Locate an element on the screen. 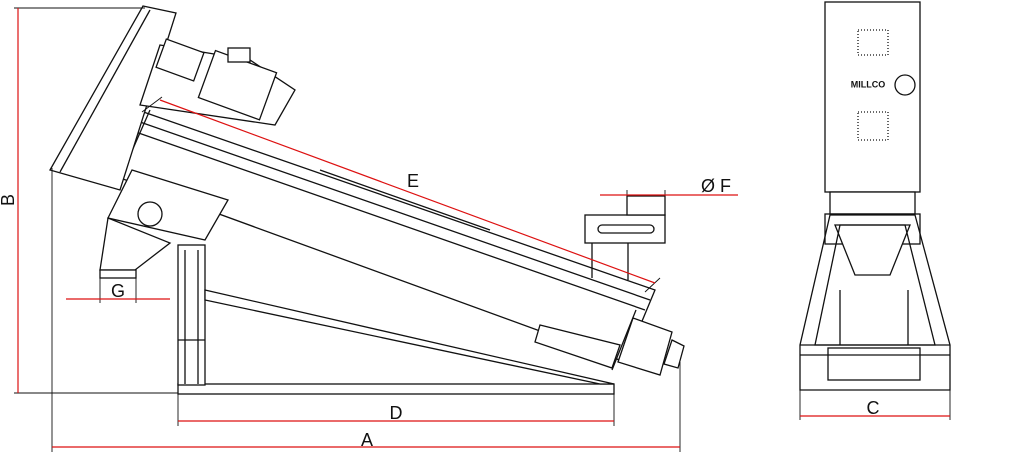 This screenshot has width=1024, height=475. logo: MILLCO is located at coordinates (868, 84).